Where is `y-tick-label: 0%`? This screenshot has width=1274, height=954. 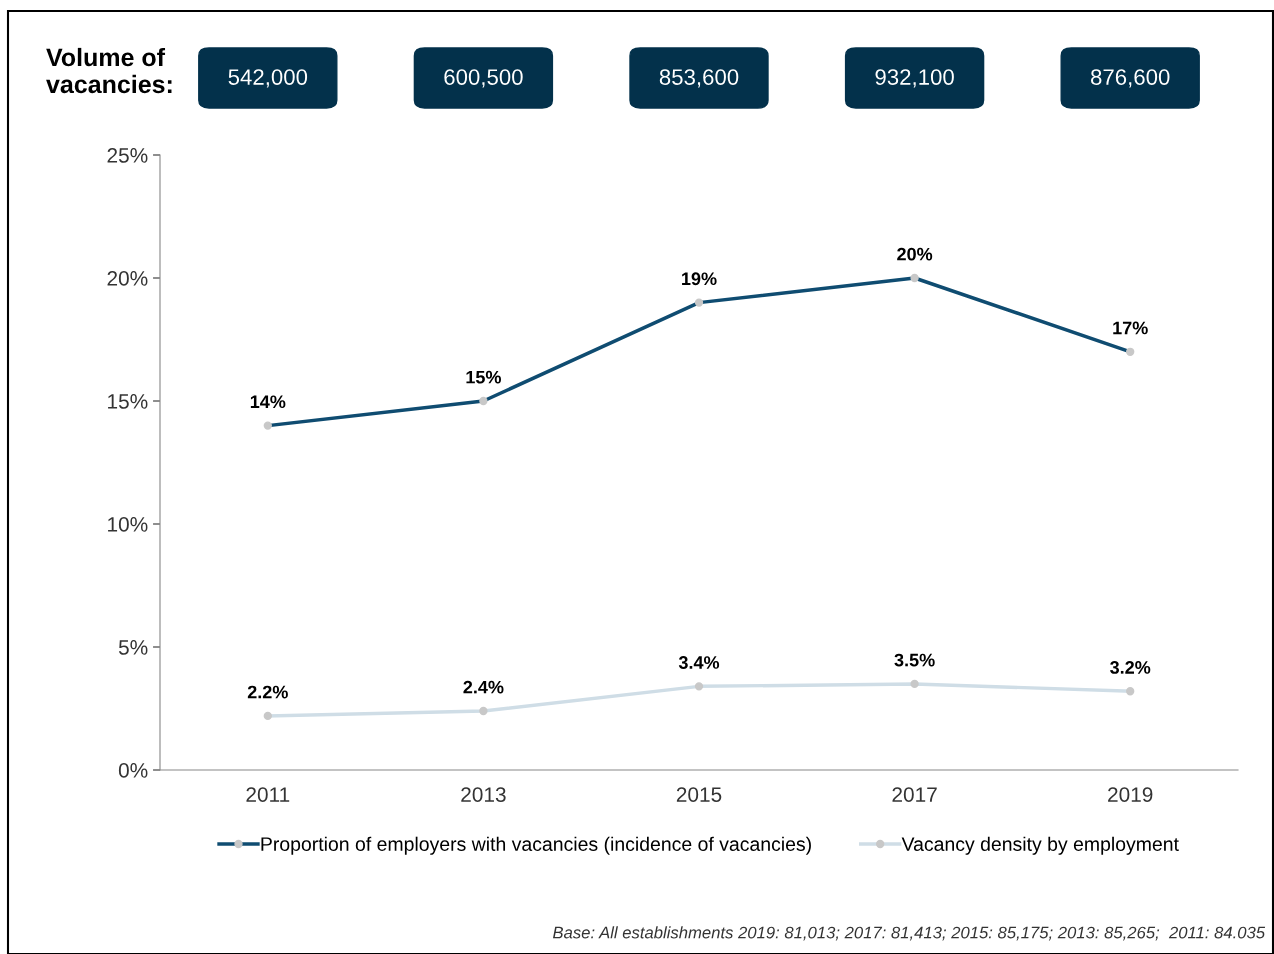 y-tick-label: 0% is located at coordinates (133, 770).